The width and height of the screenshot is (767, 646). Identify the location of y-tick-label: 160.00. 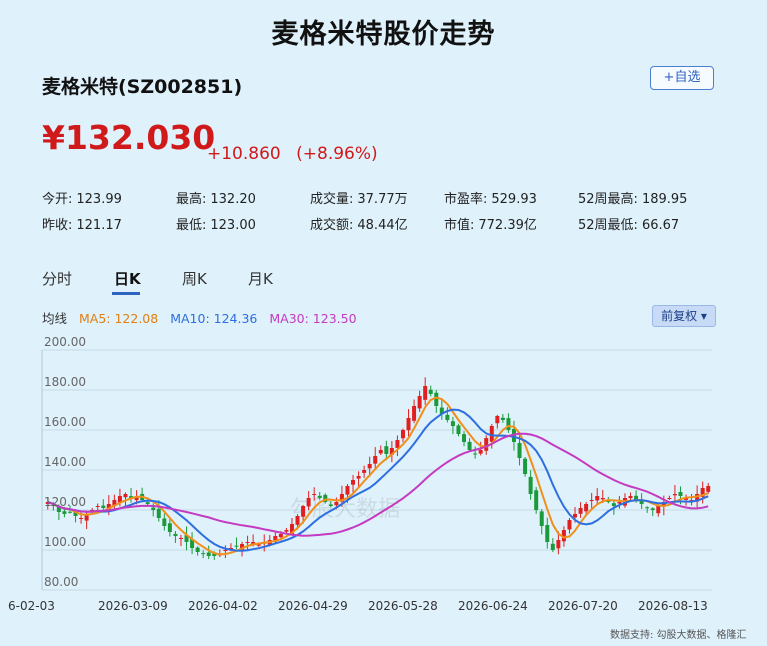
(65, 422).